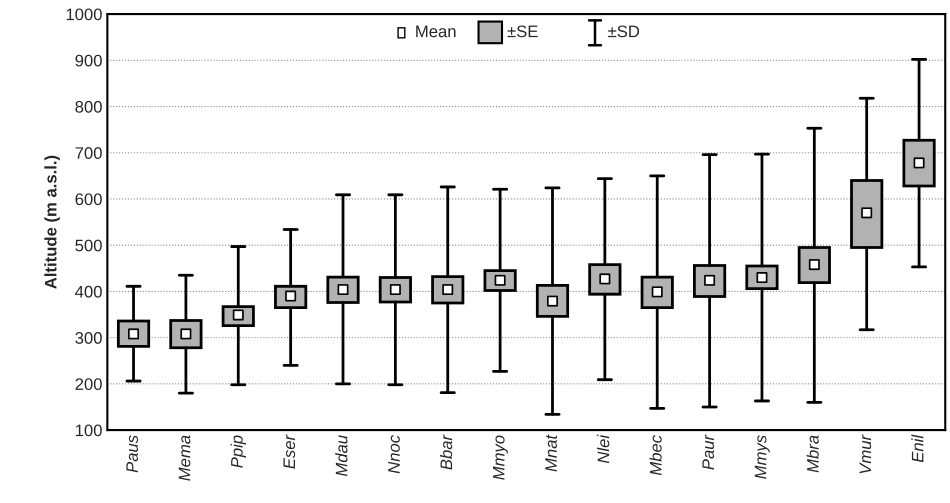  Describe the element at coordinates (624, 31) in the screenshot. I see `annotation: ±SD` at that location.